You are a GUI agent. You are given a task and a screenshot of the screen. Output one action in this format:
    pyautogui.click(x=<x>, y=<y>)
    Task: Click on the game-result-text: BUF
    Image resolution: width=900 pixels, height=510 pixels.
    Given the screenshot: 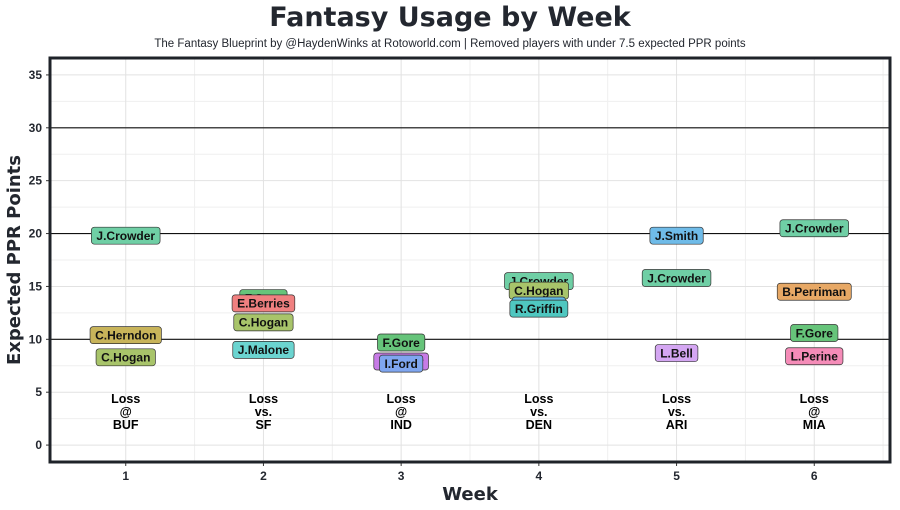 What is the action you would take?
    pyautogui.click(x=126, y=425)
    